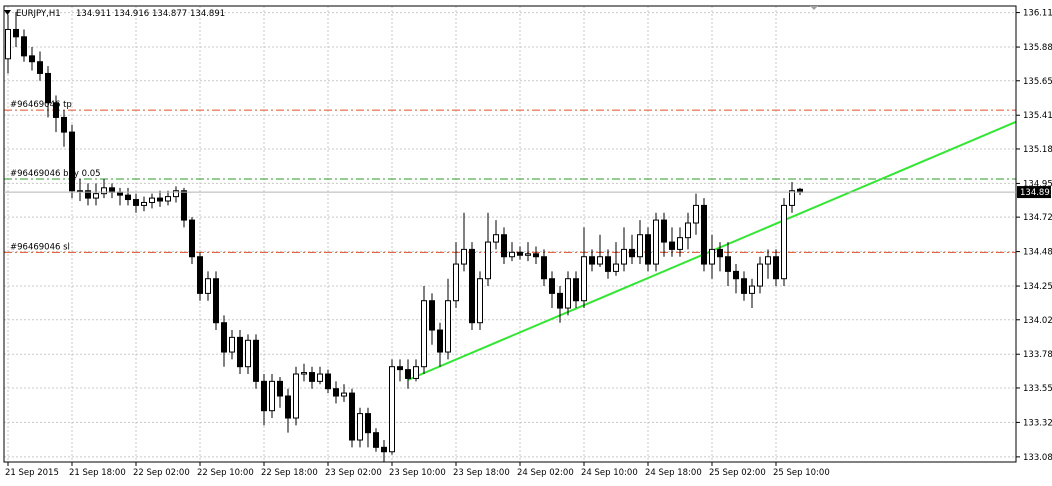 This screenshot has width=1052, height=486. I want to click on y-tick-label: 135.880, so click(1037, 48).